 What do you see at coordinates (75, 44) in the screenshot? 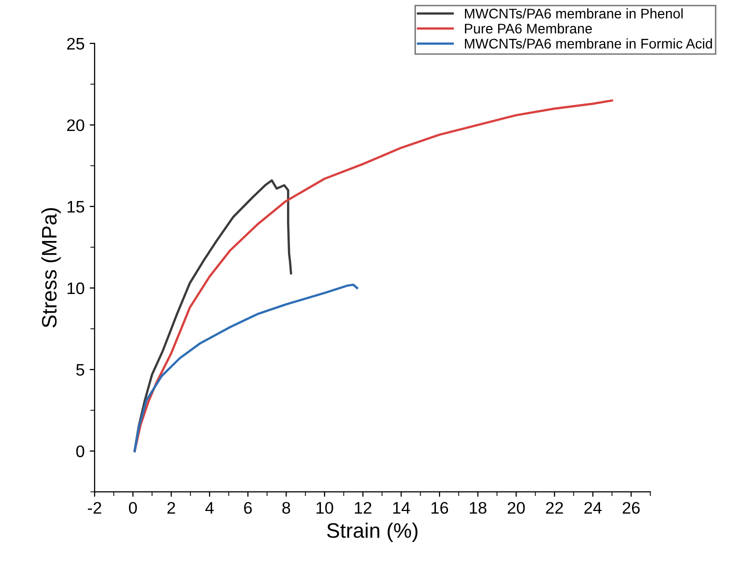
I see `y-tick-label: 25` at bounding box center [75, 44].